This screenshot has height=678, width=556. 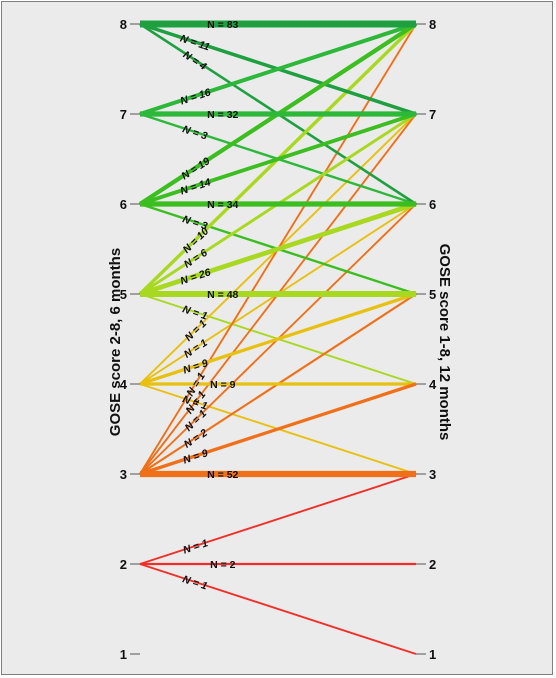 I want to click on right-tick-label-4: 4, so click(x=433, y=384).